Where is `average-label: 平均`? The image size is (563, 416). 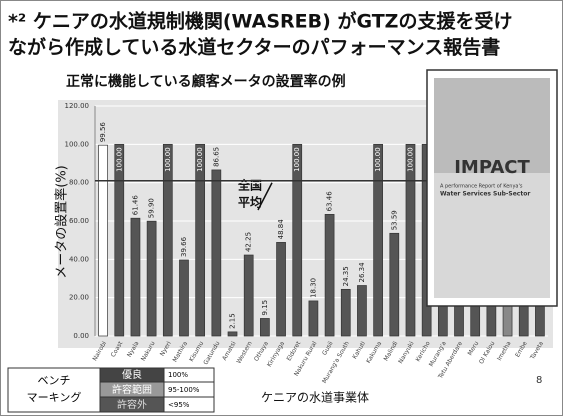
average-label: 平均 is located at coordinates (250, 202).